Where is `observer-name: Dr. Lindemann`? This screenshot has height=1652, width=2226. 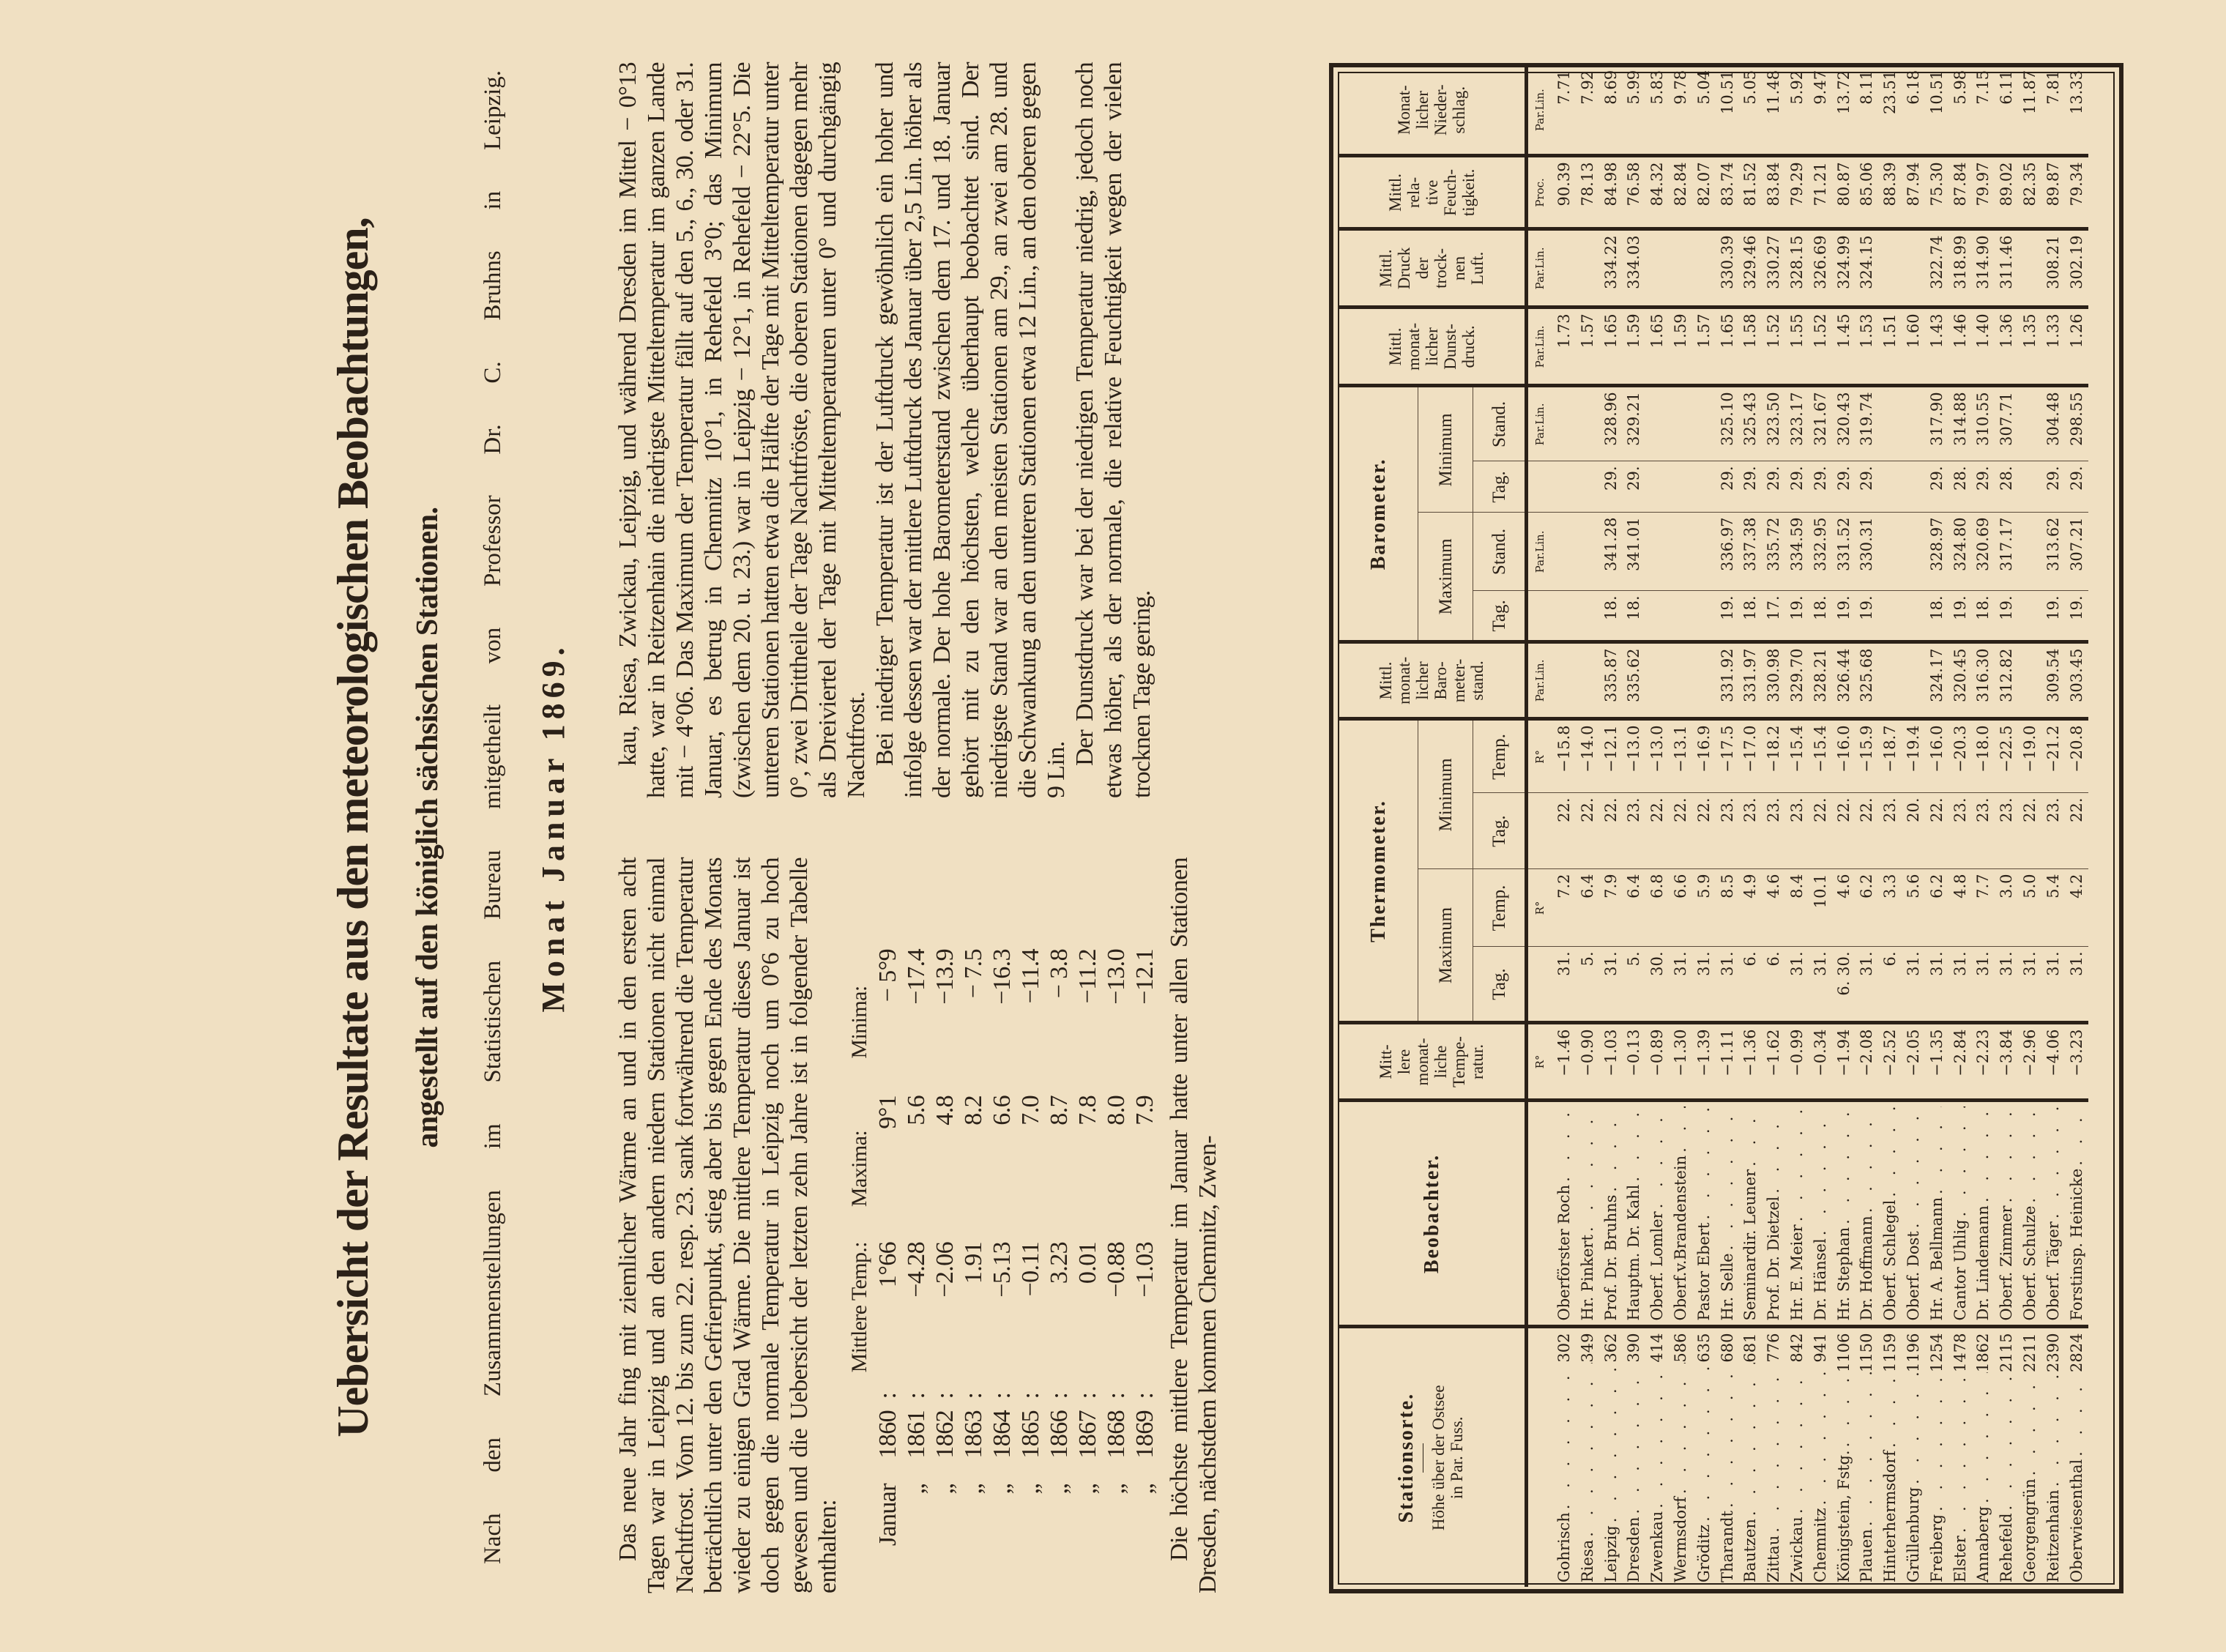 observer-name: Dr. Lindemann is located at coordinates (1983, 1263).